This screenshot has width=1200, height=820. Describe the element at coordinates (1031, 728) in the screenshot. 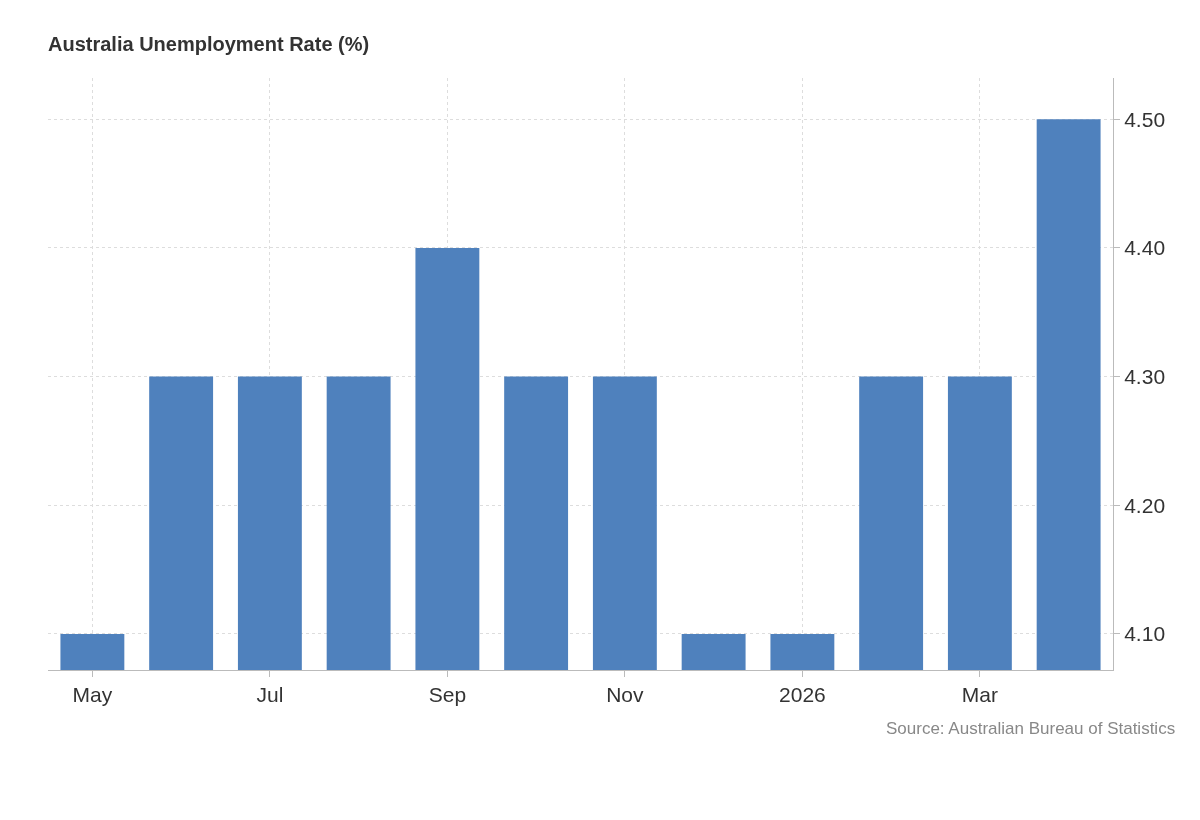

I see `source-note: Source: Australian Bureau of Statistics` at that location.